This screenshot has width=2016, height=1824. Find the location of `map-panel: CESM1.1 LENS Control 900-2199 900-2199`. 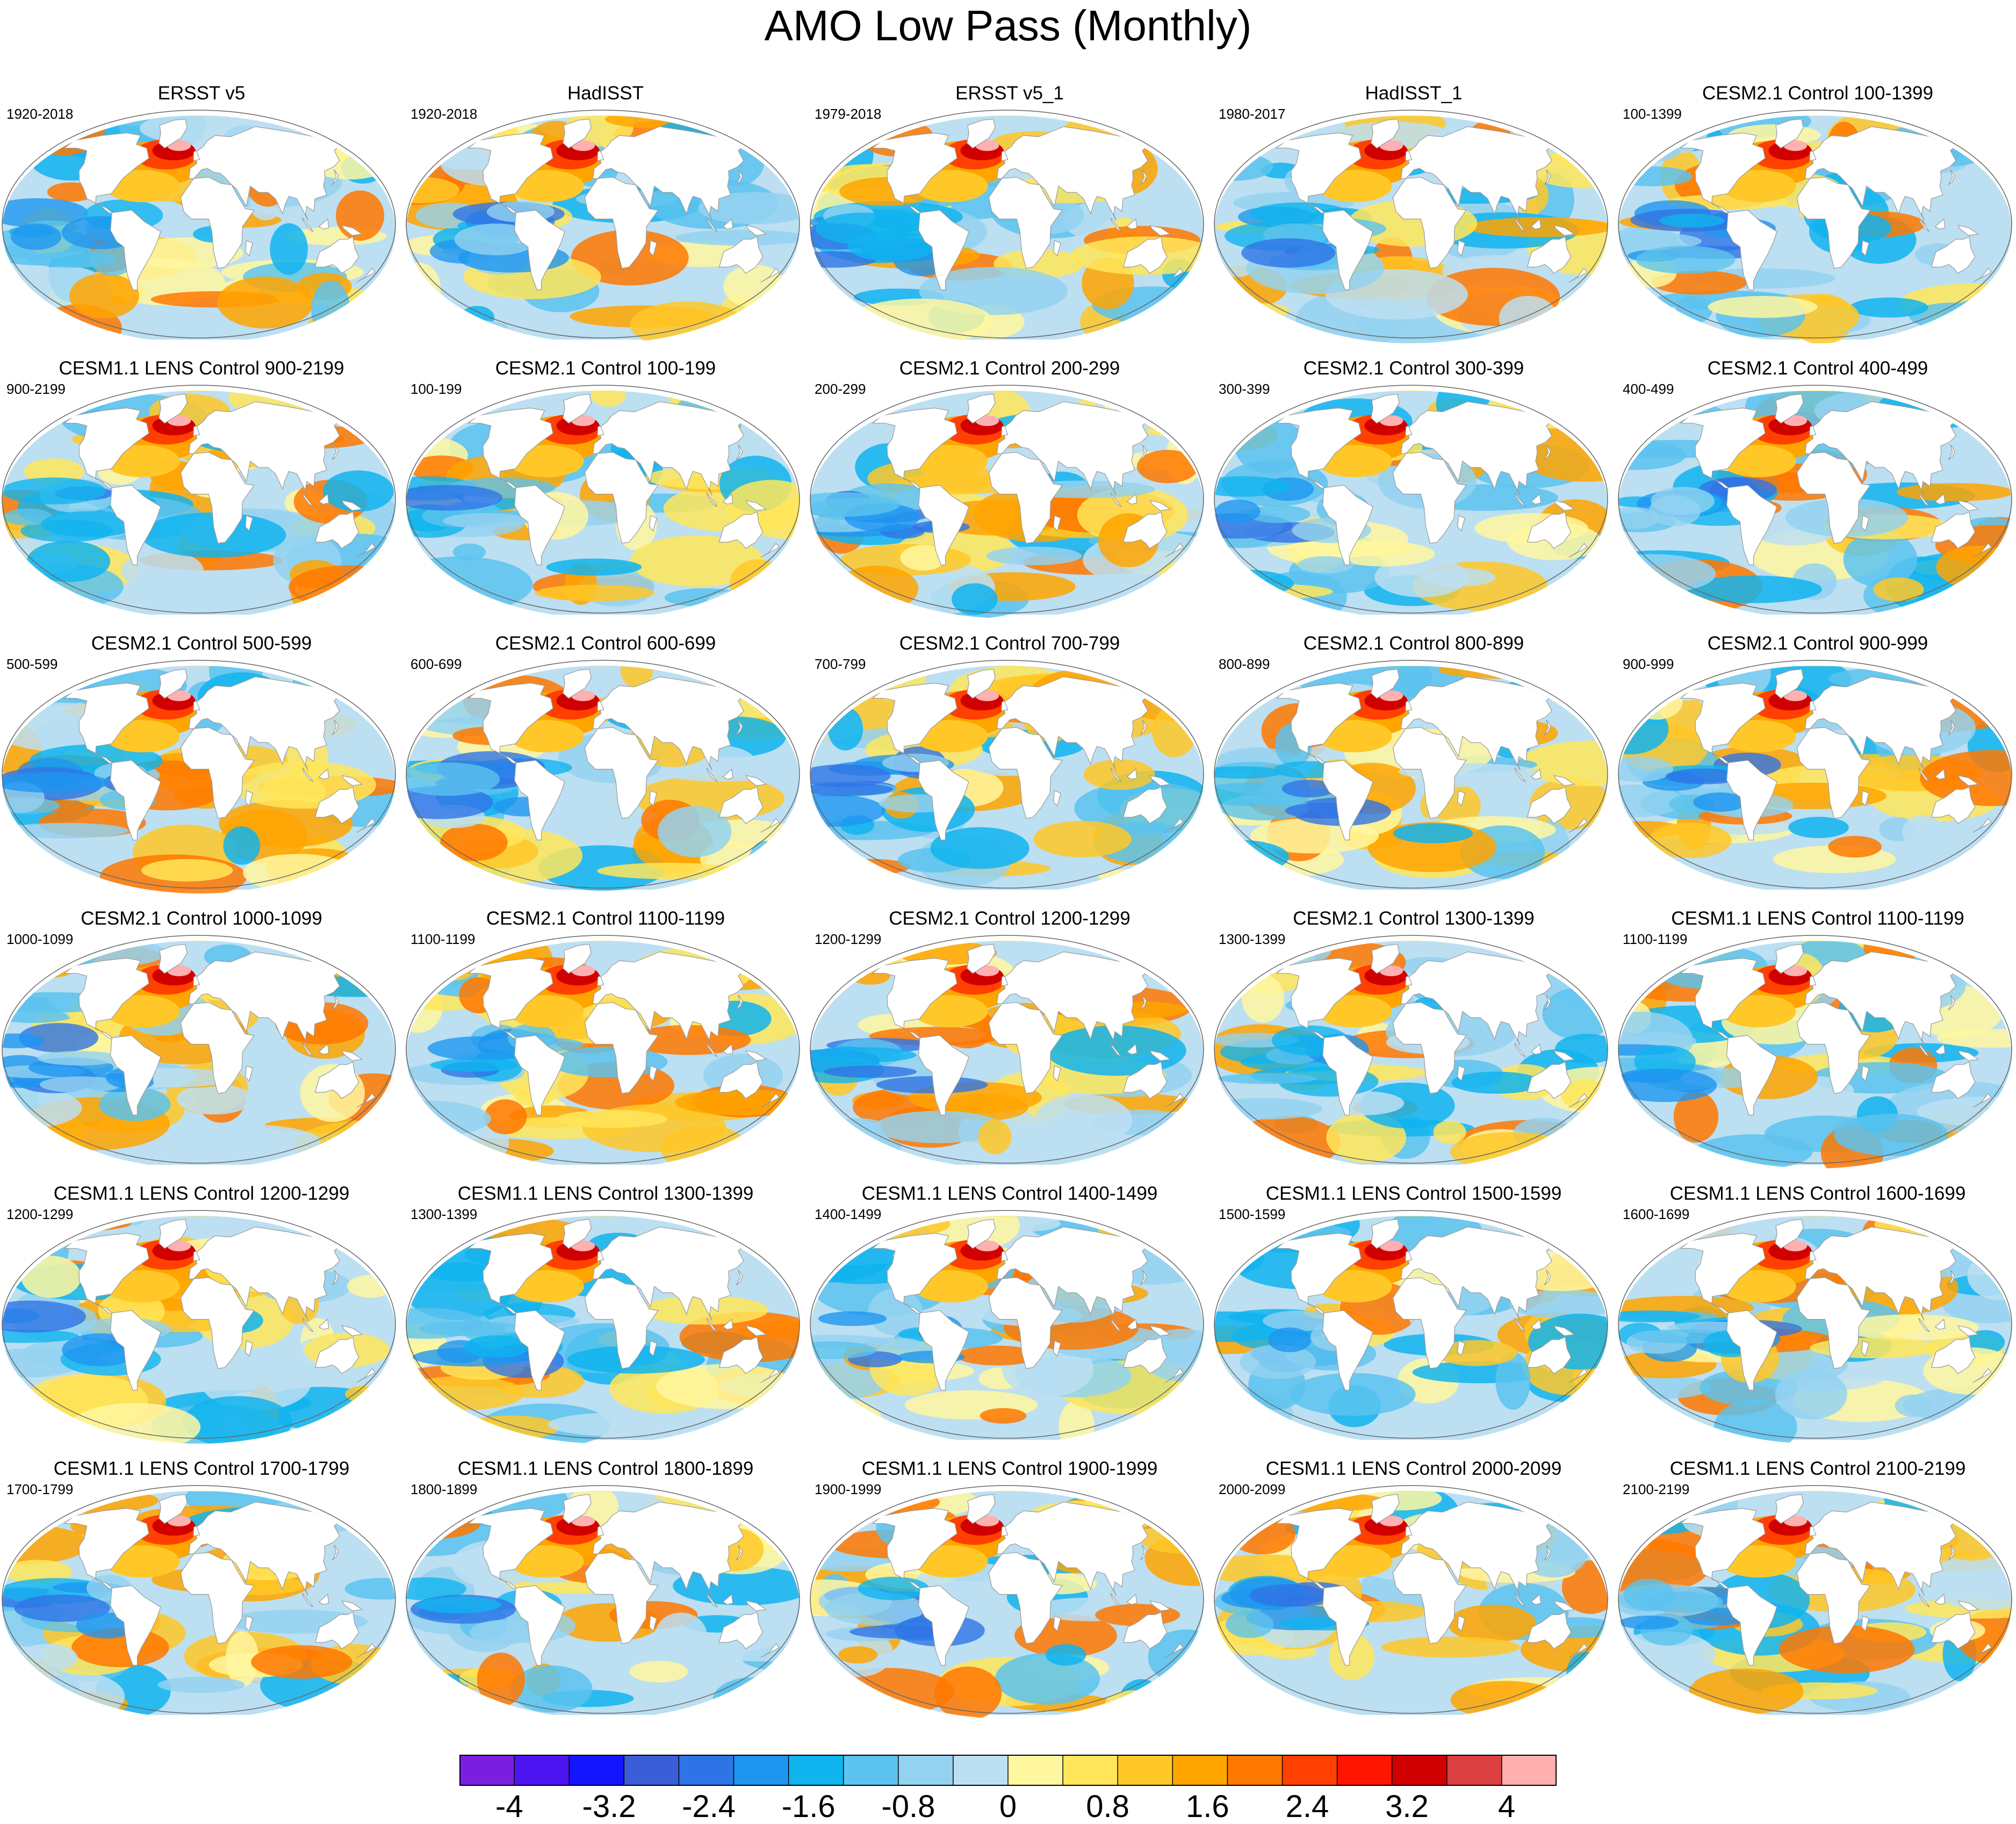

map-panel: CESM1.1 LENS Control 900-2199 900-2199 is located at coordinates (201, 494).